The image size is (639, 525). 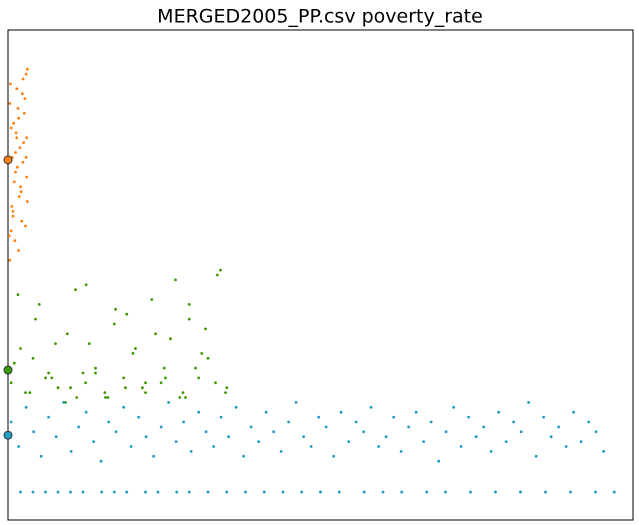 I want to click on chart-title: MERGED2005_PP.csv poverty_rate, so click(x=320, y=17).